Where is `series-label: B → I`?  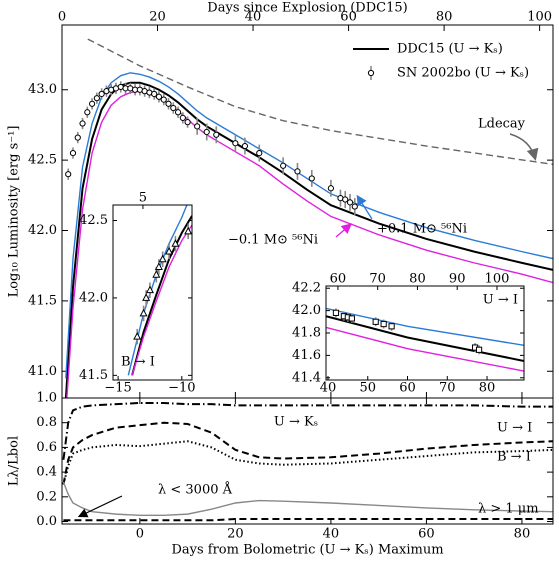
series-label: B → I is located at coordinates (514, 457).